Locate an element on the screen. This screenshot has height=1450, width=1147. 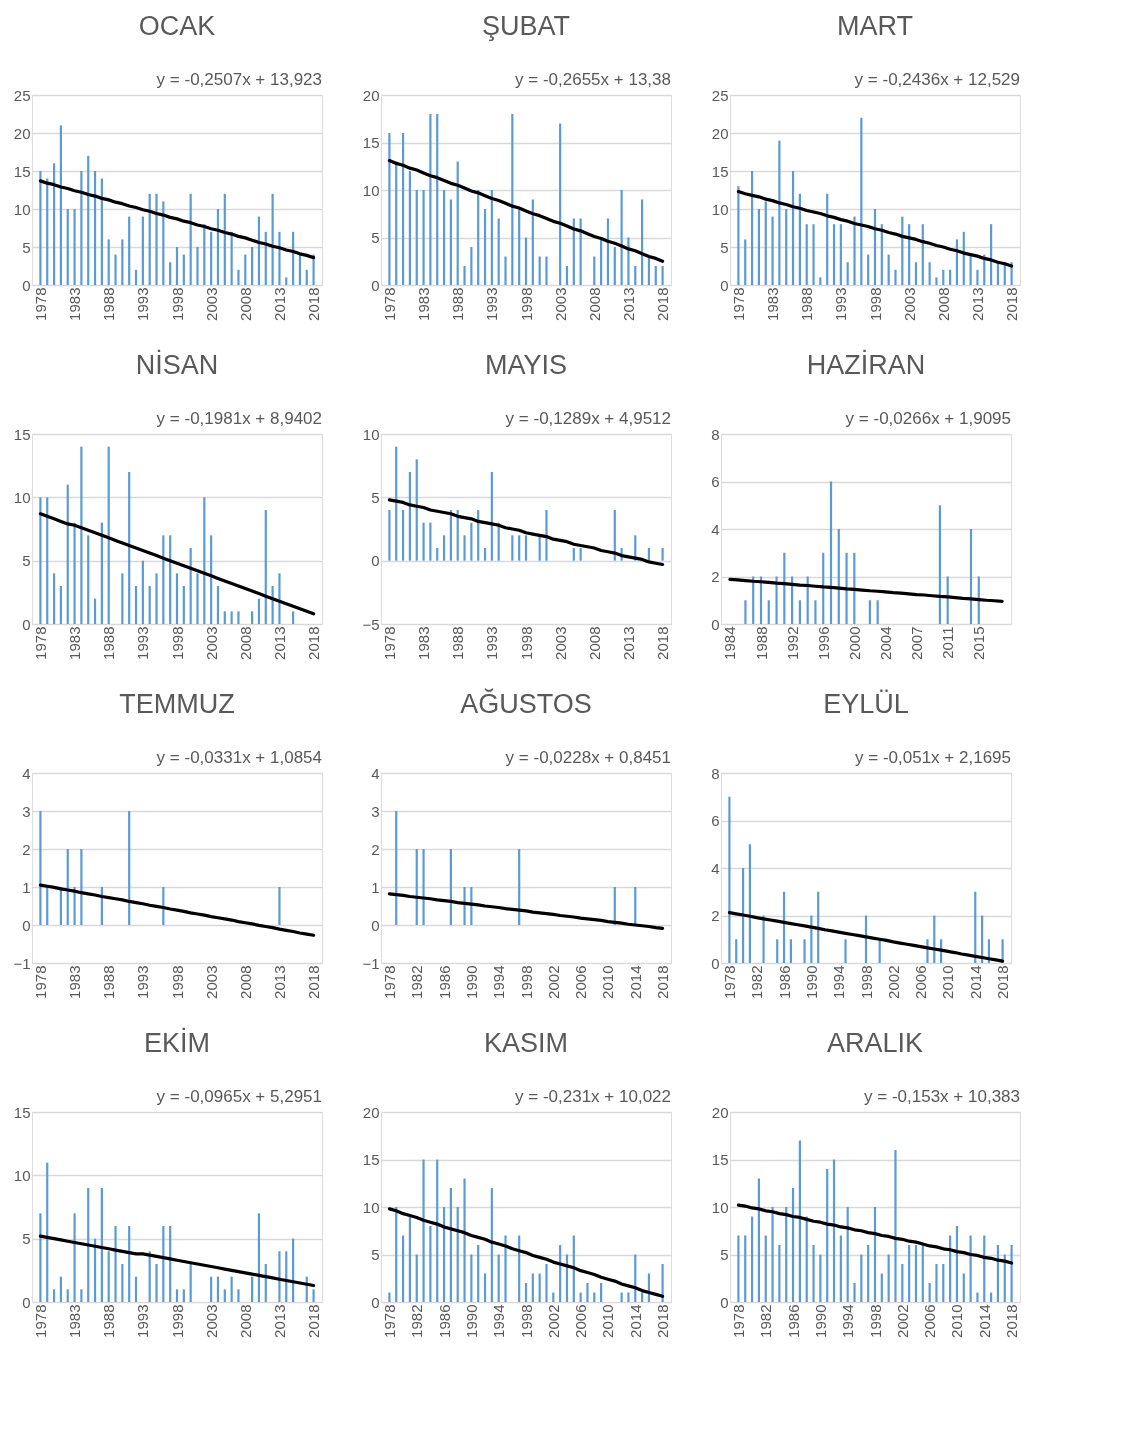
x-tick-label: 1990 is located at coordinates (820, 1321).